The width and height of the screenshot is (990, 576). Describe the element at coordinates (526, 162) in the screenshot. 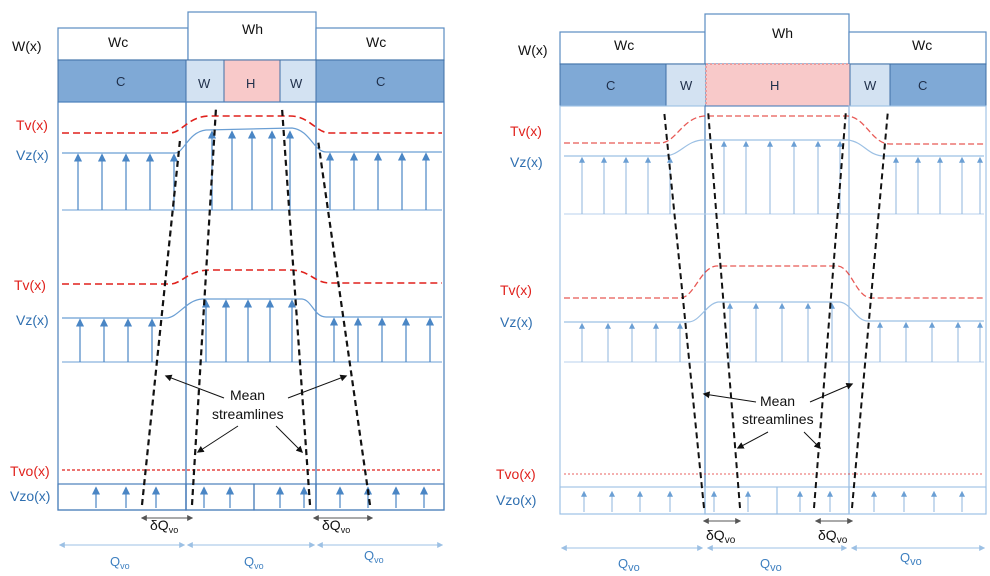

I see `right-vz-label-1: Vz(x)` at that location.